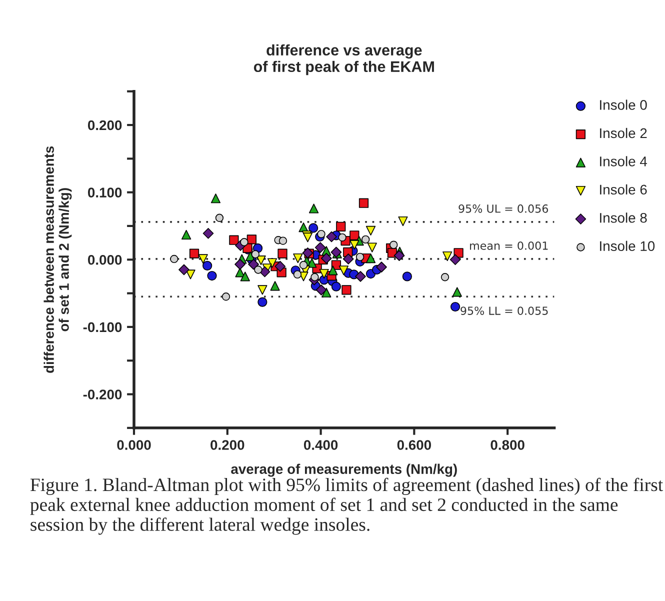 The width and height of the screenshot is (665, 601). Describe the element at coordinates (627, 246) in the screenshot. I see `legend-label: Insole 10` at that location.